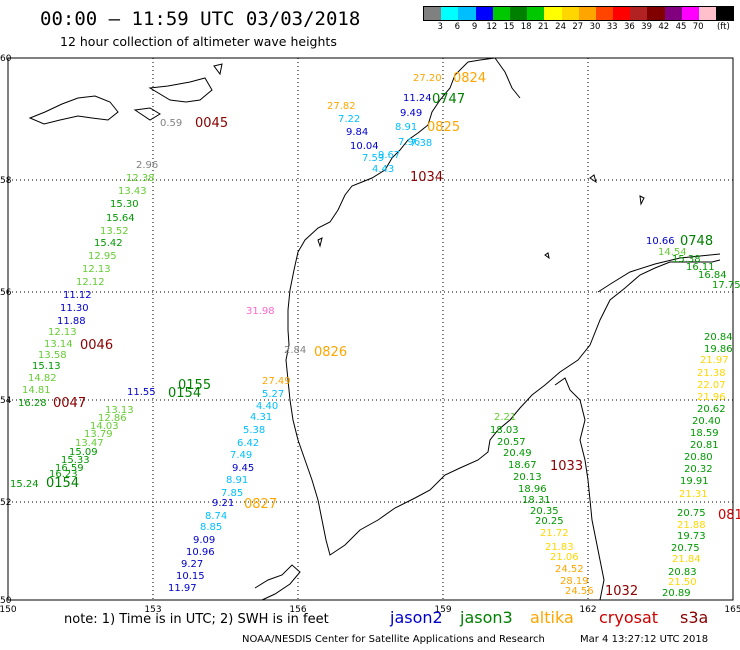  What do you see at coordinates (119, 410) in the screenshot?
I see `wave-height-label: 13.13` at bounding box center [119, 410].